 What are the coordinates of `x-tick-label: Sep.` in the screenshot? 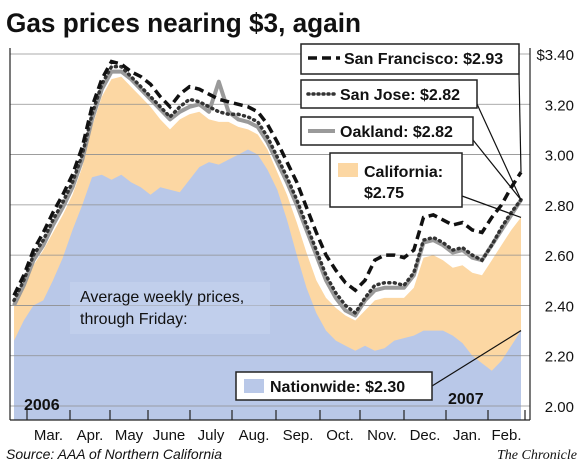 It's located at (298, 435).